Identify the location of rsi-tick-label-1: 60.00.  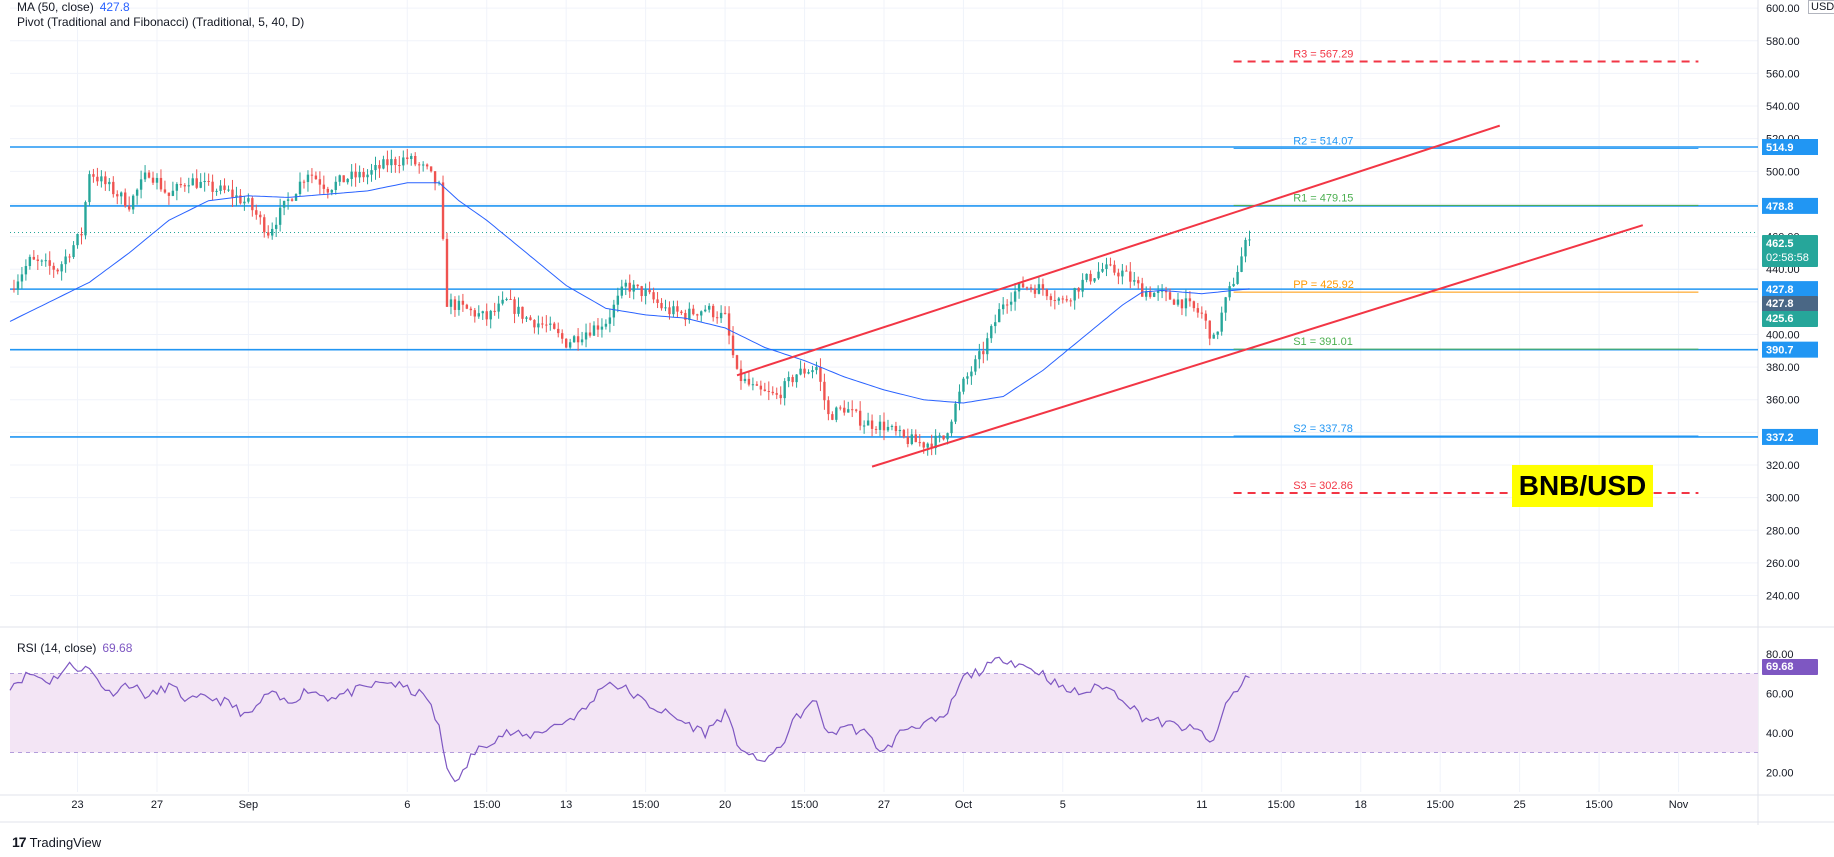
(1780, 694).